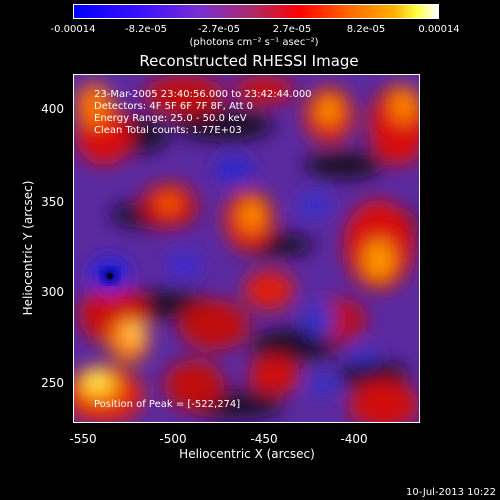 Image resolution: width=500 pixels, height=500 pixels. Describe the element at coordinates (52, 202) in the screenshot. I see `y-tick-label: 350` at that location.